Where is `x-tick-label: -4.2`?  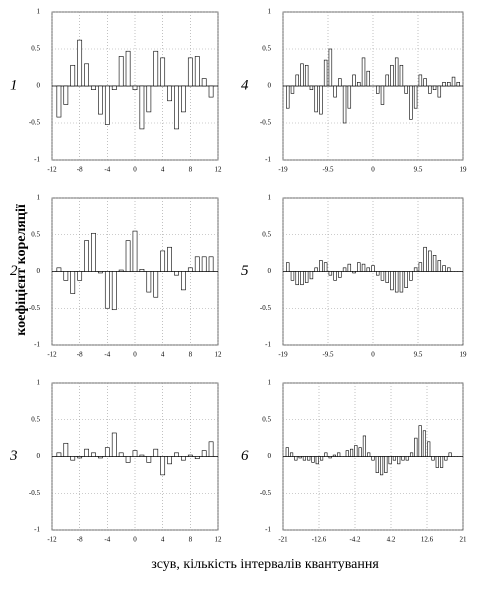 x-tick-label: -4.2 is located at coordinates (355, 540).